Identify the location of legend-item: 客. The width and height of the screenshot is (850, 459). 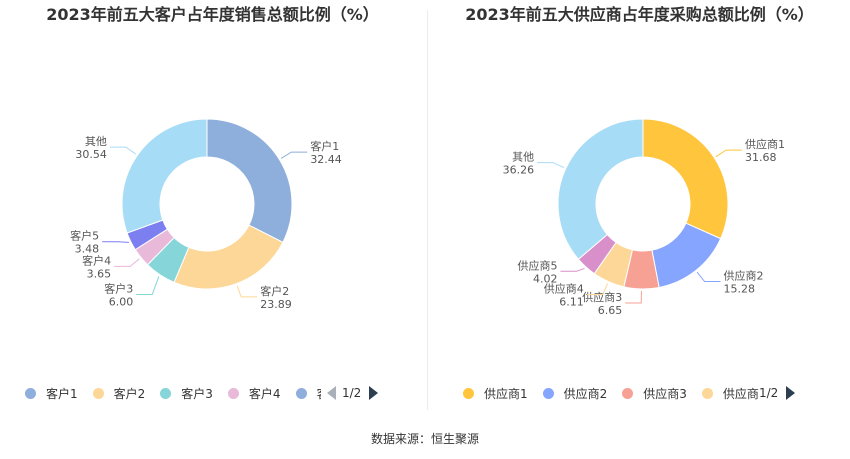
(308, 393).